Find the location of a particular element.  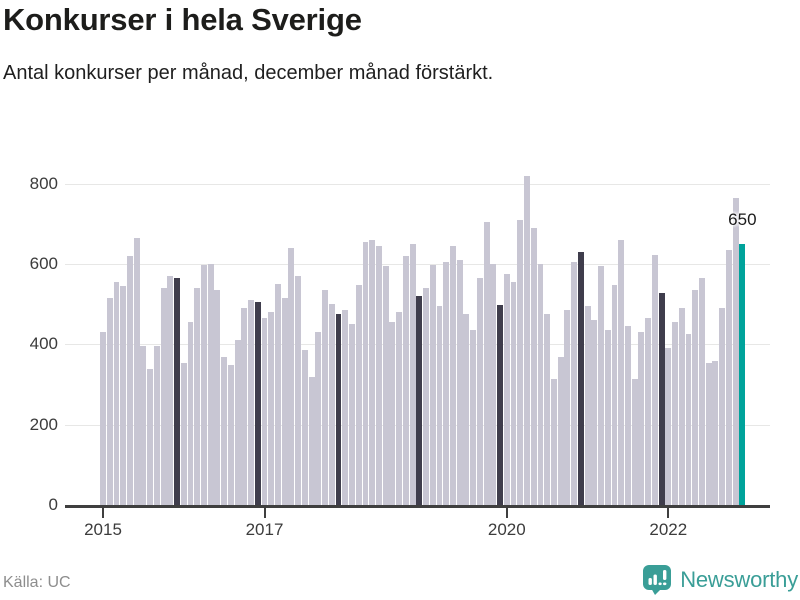

bar-latest-highlight is located at coordinates (742, 374).